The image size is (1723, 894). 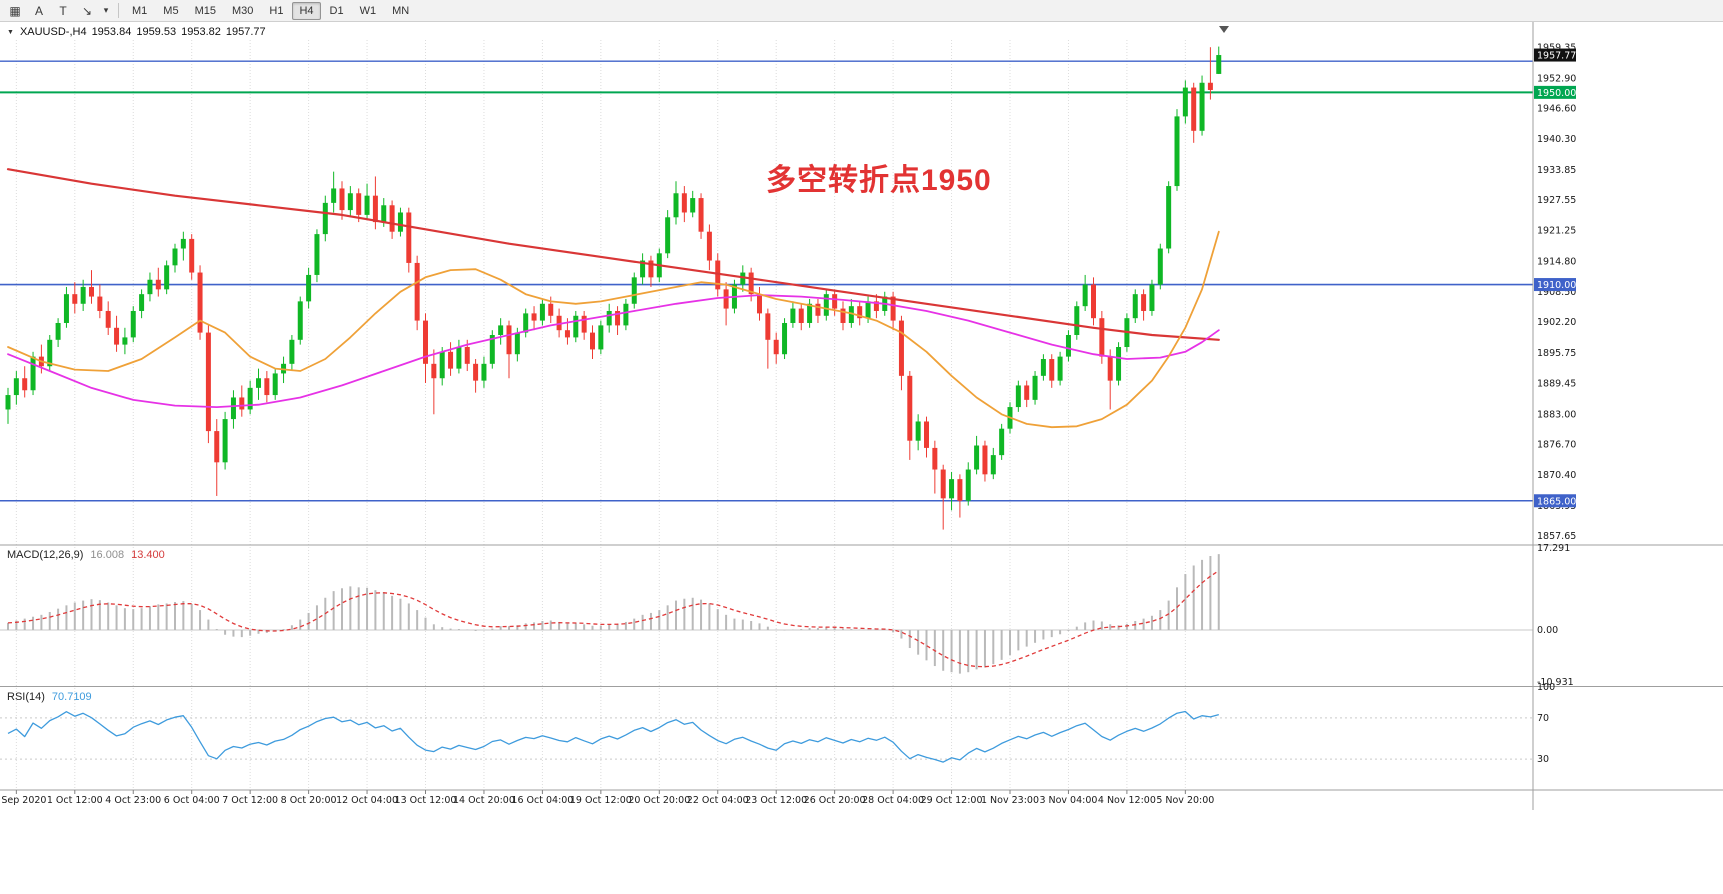 What do you see at coordinates (58, 11) in the screenshot?
I see `drawing-tools-group: ▦ A T ↘ ▾` at bounding box center [58, 11].